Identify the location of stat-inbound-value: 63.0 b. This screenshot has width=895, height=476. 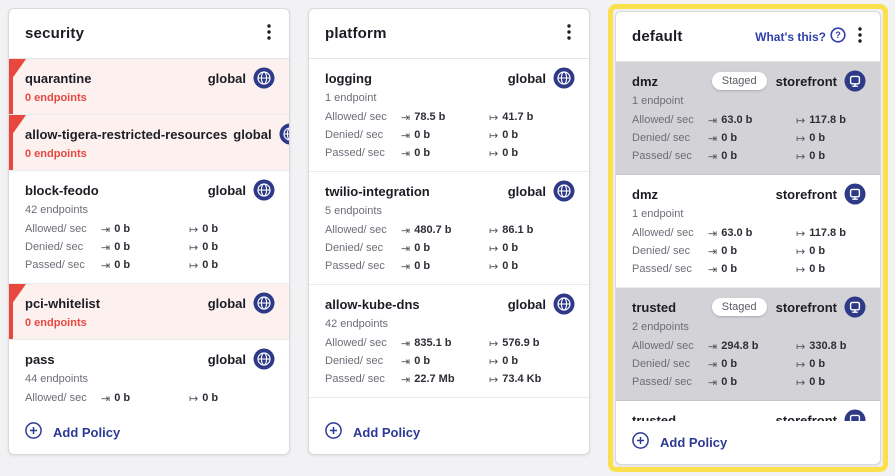
(737, 120).